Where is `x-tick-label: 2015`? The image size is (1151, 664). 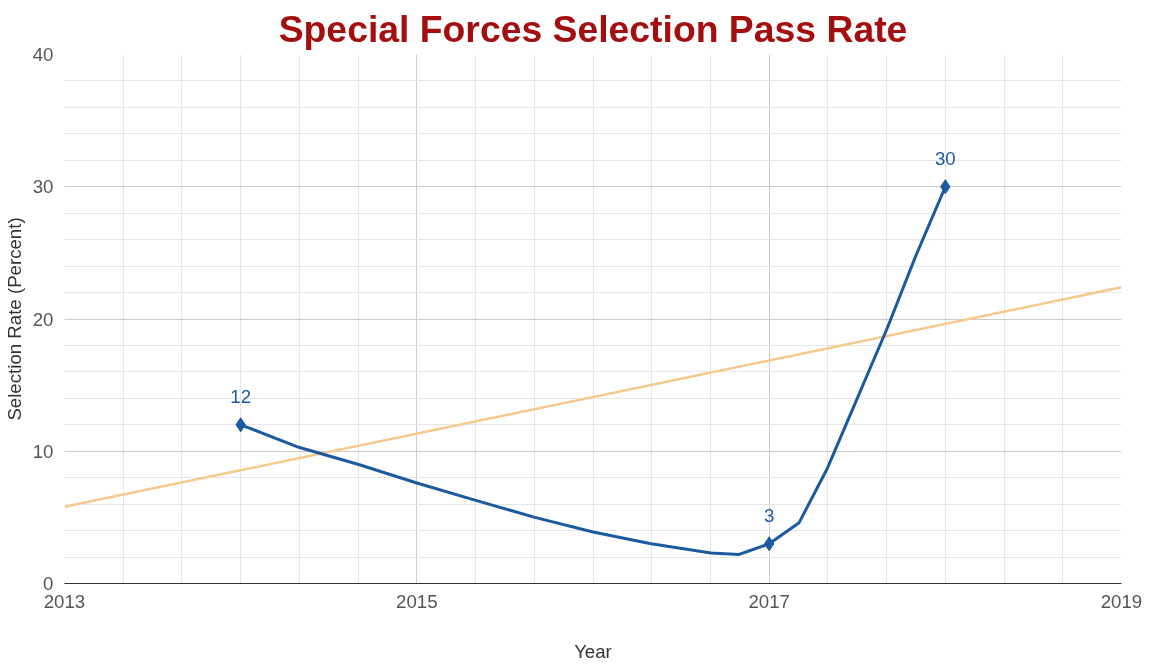 x-tick-label: 2015 is located at coordinates (417, 601).